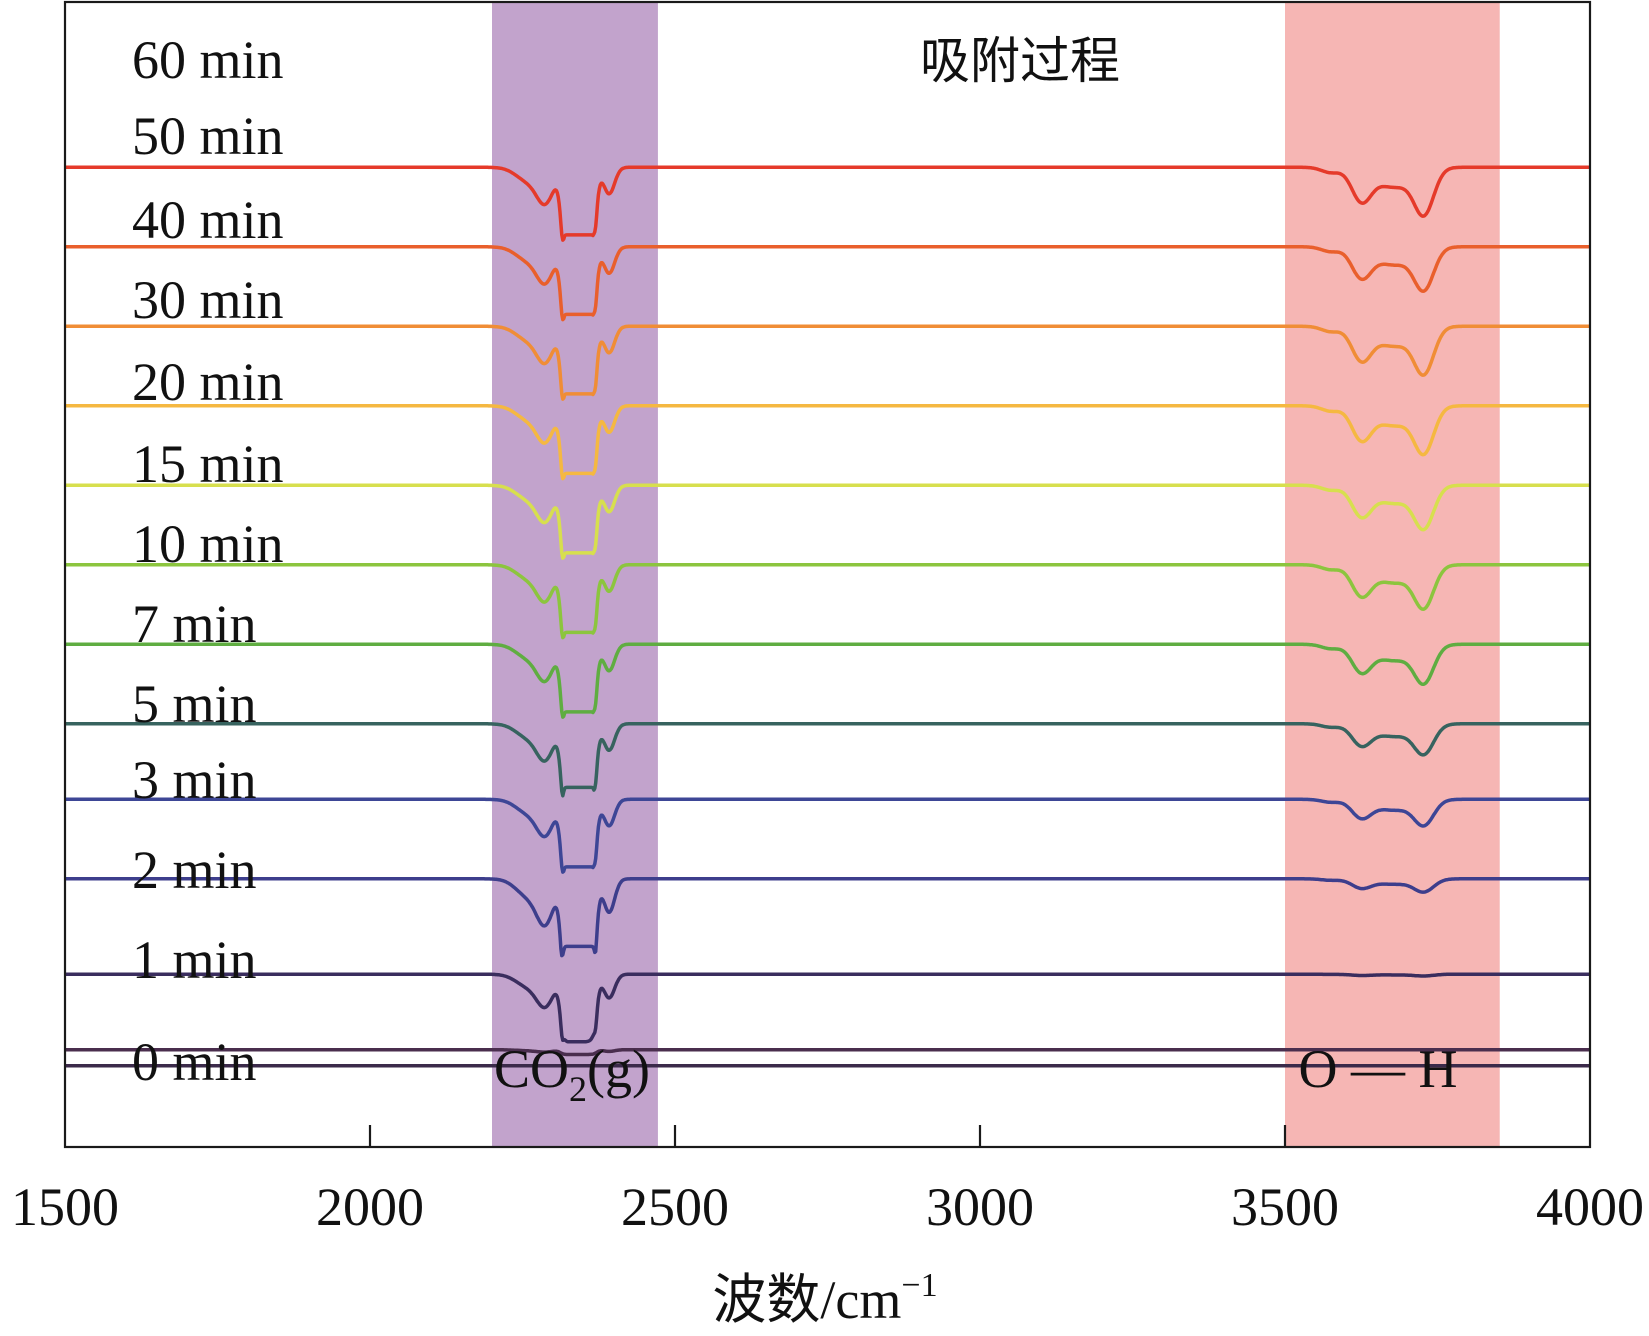 Image resolution: width=1649 pixels, height=1336 pixels. What do you see at coordinates (827, 1008) in the screenshot?
I see `series-line-2-min` at bounding box center [827, 1008].